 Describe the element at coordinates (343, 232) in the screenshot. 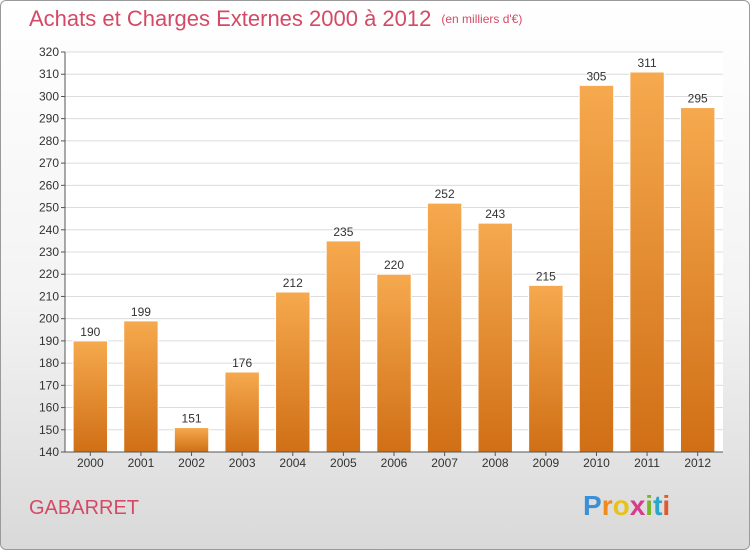

I see `value-label-2005: 235` at that location.